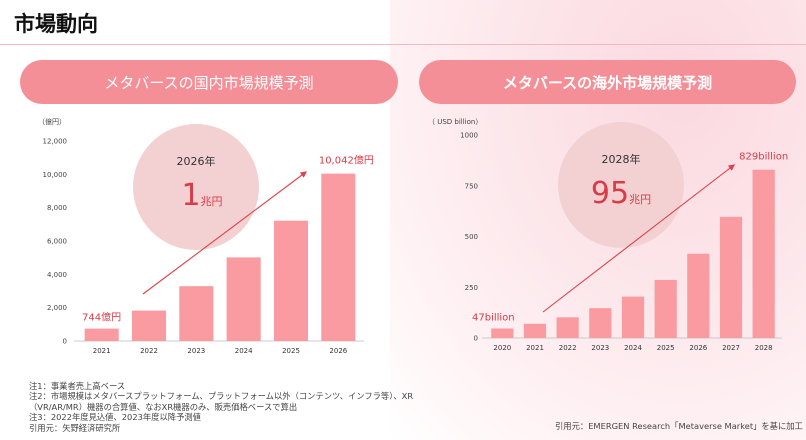 The height and width of the screenshot is (440, 806). I want to click on y-tick-label: 500, so click(471, 237).